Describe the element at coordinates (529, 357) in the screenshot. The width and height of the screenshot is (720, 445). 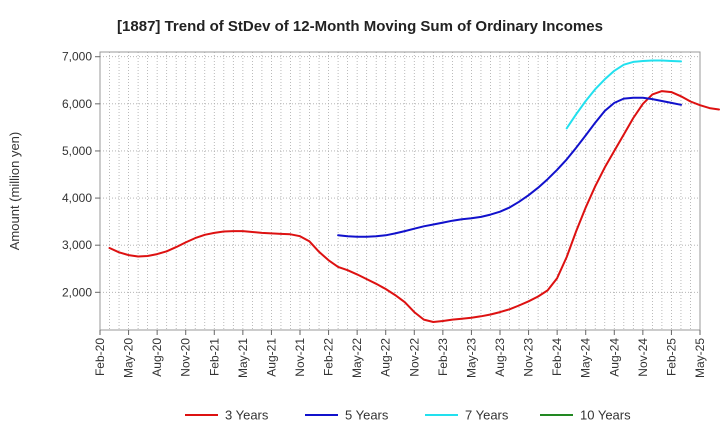
I see `x-tick-label: Nov-23` at that location.